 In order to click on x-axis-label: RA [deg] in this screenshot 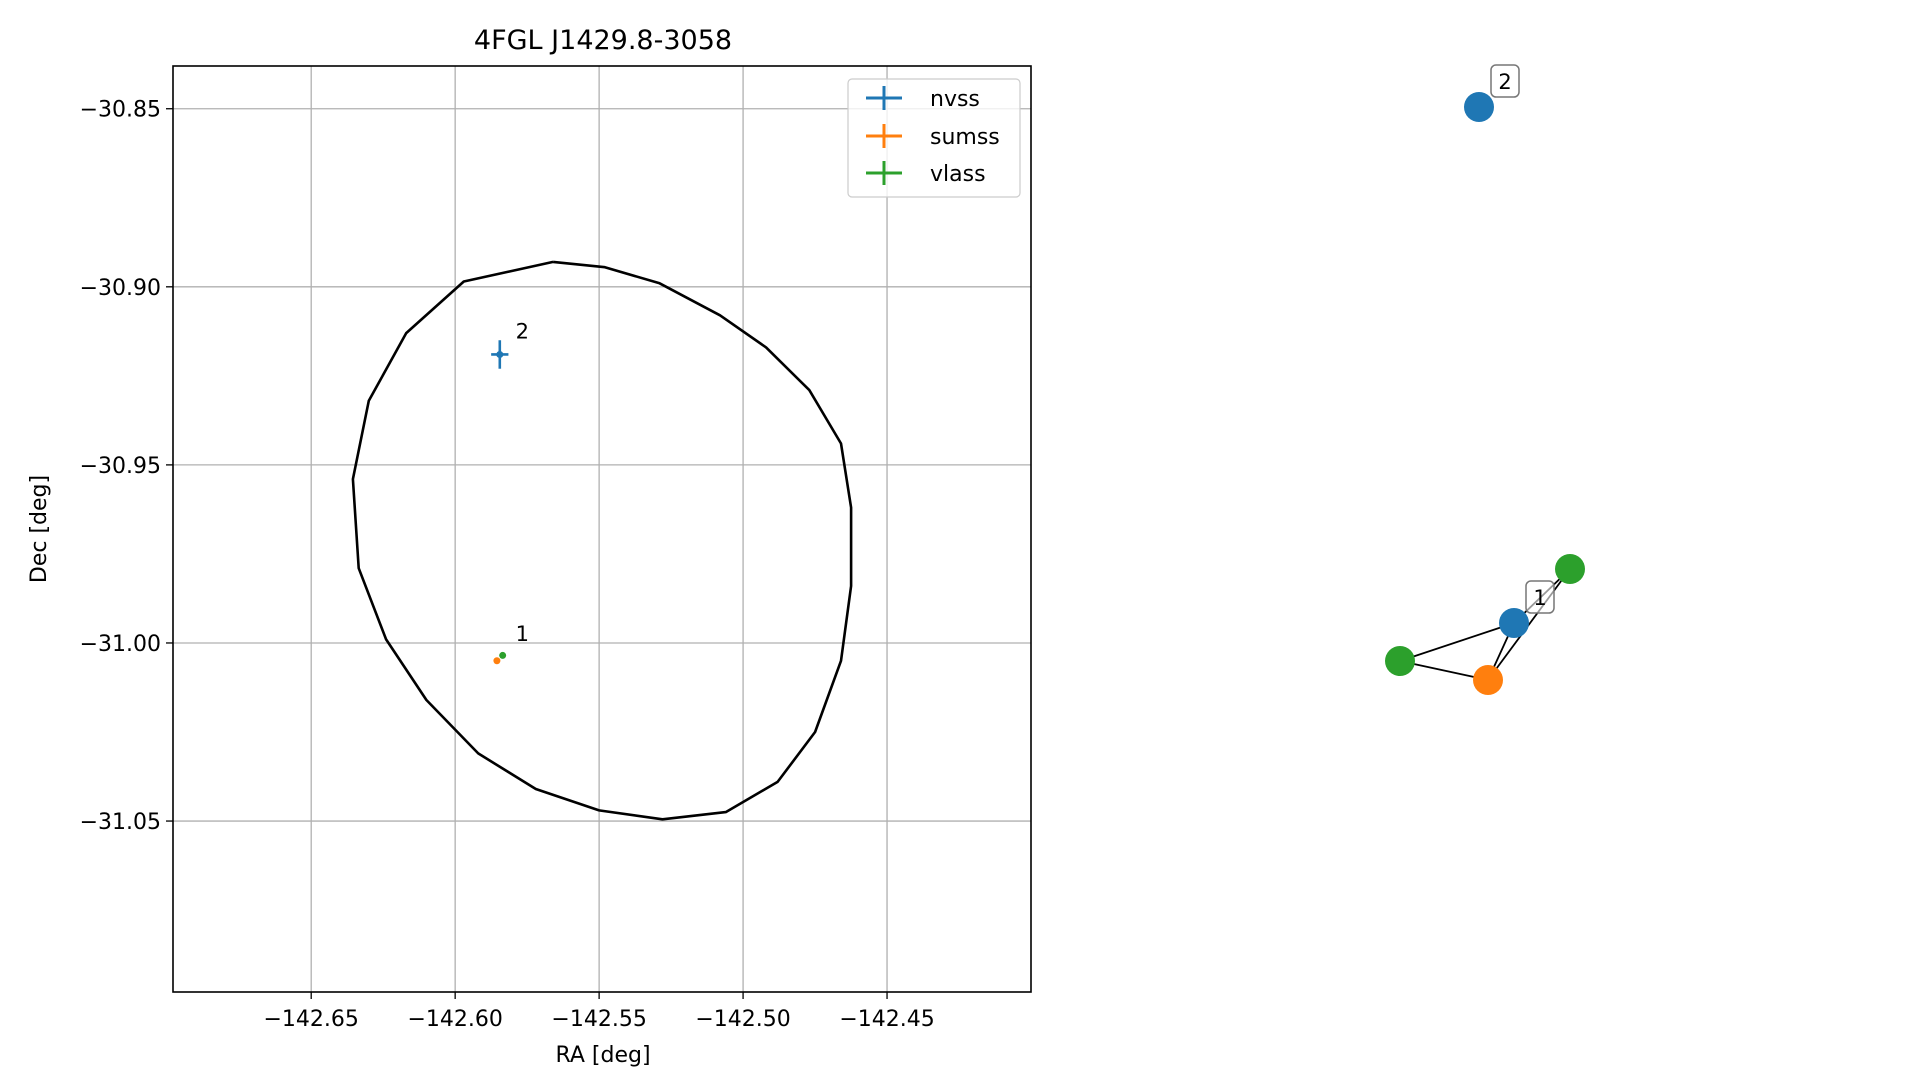, I will do `click(602, 1055)`.